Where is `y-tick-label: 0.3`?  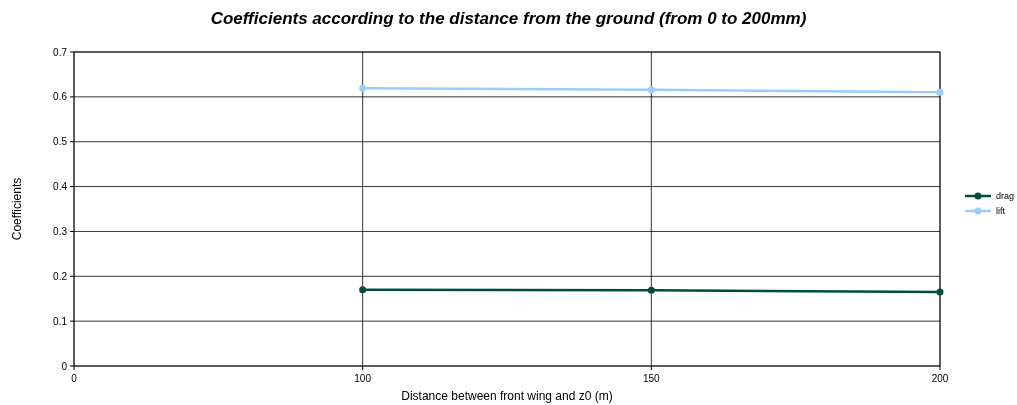 y-tick-label: 0.3 is located at coordinates (60, 231).